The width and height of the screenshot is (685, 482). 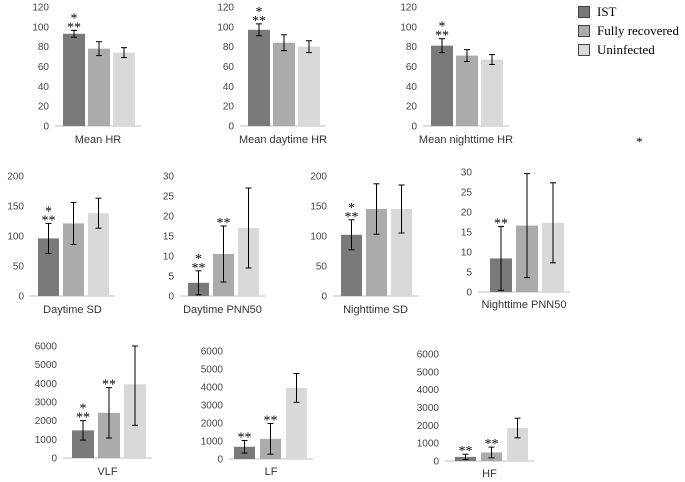 What do you see at coordinates (198, 259) in the screenshot?
I see `significance-mark-daytime-pnn50: *` at bounding box center [198, 259].